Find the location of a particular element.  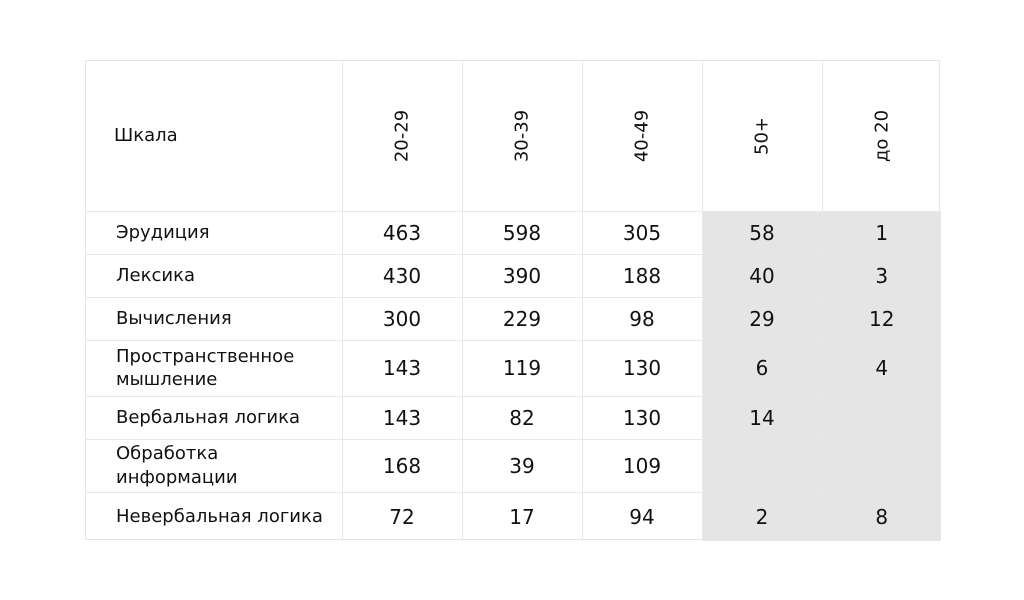

table-cell: 6 is located at coordinates (762, 368).